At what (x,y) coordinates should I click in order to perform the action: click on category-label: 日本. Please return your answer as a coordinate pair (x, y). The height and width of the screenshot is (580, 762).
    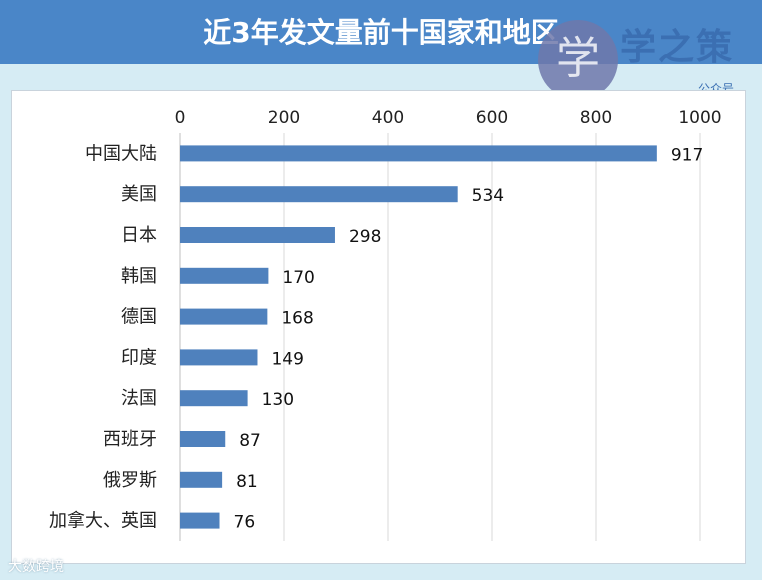
    Looking at the image, I should click on (139, 235).